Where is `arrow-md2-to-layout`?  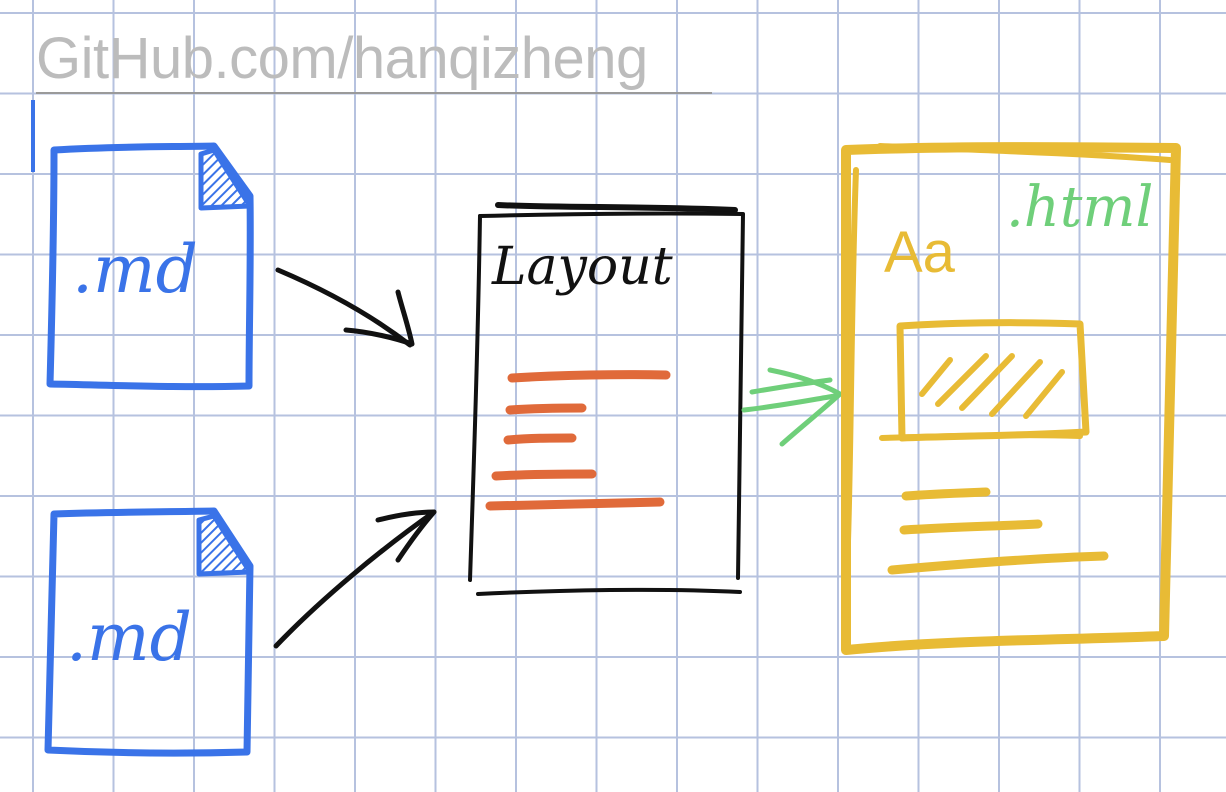 arrow-md2-to-layout is located at coordinates (355, 579).